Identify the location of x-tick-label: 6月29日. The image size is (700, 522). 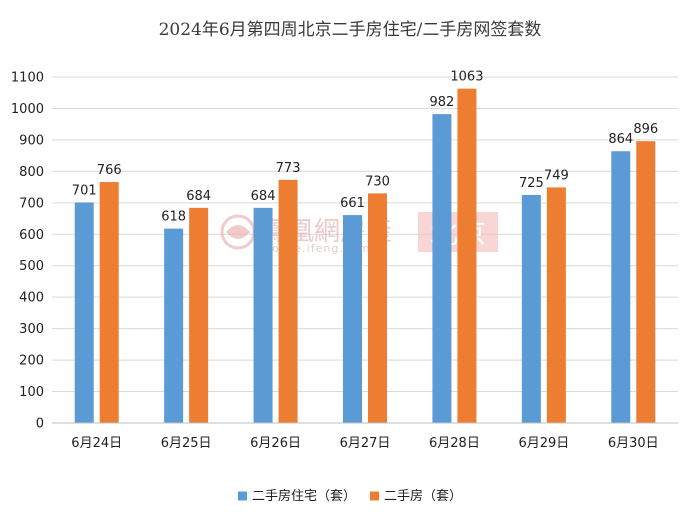
(543, 443).